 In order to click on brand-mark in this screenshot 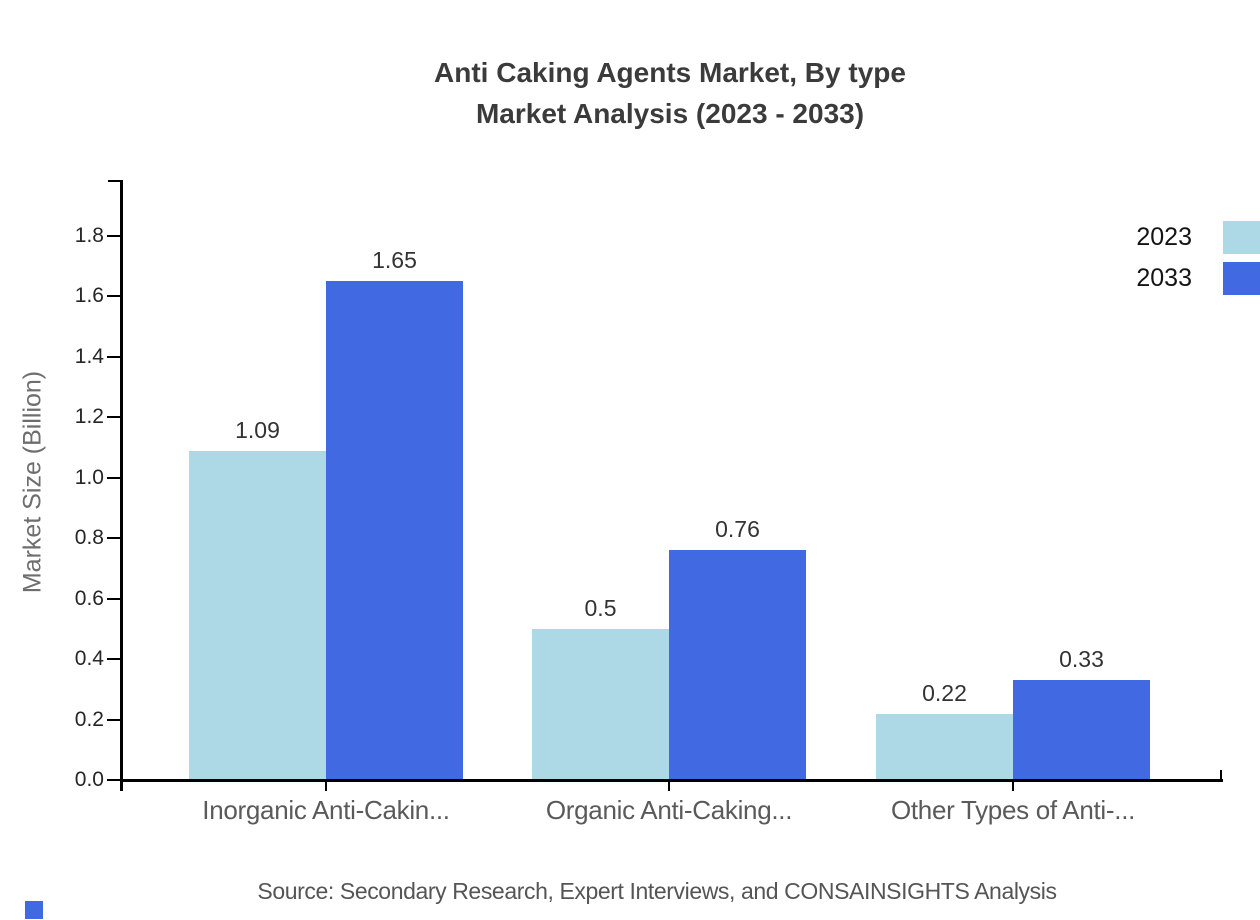, I will do `click(34, 910)`.